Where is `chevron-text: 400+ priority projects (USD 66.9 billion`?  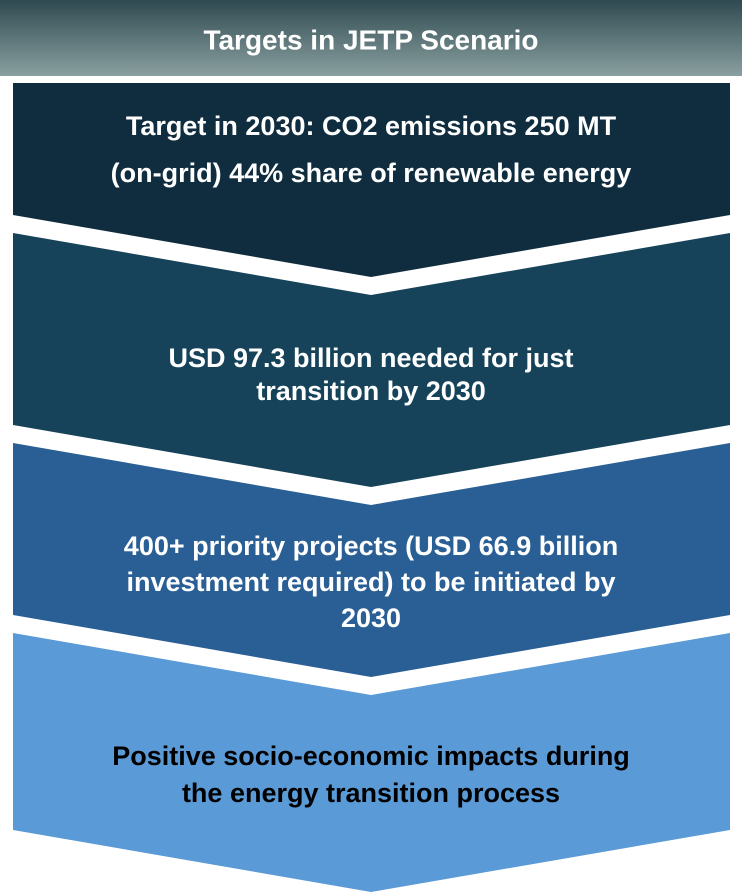 chevron-text: 400+ priority projects (USD 66.9 billion is located at coordinates (371, 546).